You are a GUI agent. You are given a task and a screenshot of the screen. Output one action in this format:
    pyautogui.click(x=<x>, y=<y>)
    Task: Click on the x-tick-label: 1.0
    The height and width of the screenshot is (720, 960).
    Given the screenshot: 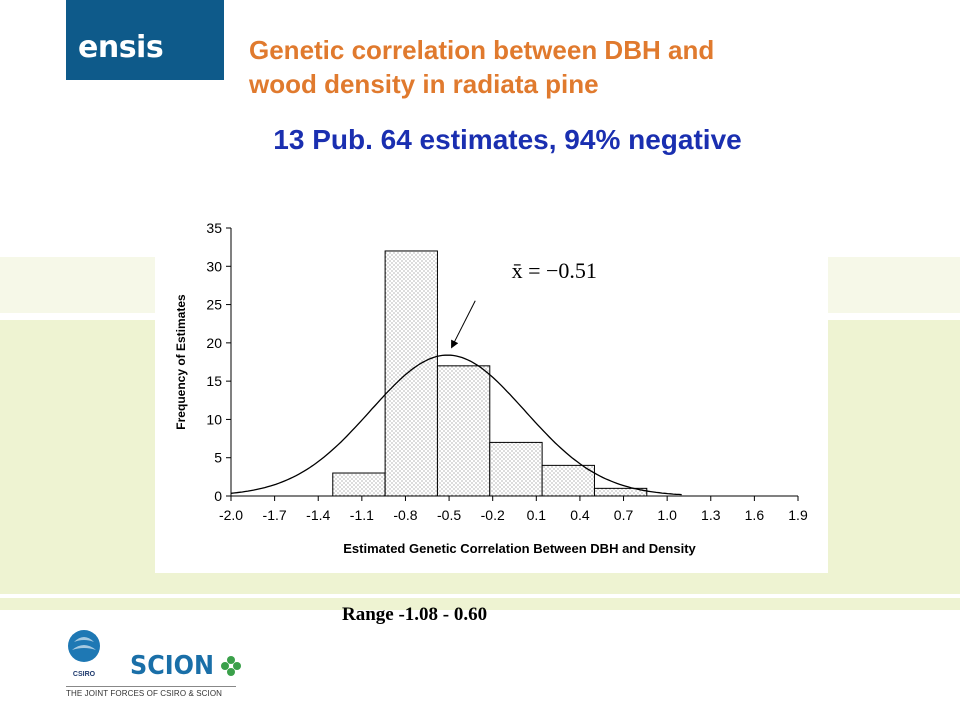 What is the action you would take?
    pyautogui.click(x=667, y=515)
    